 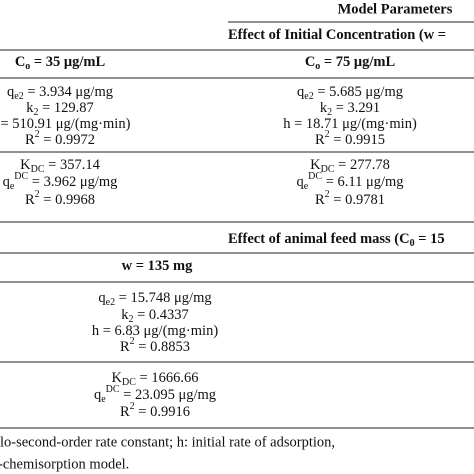 I want to click on cell-line: h = 510.91 μg/(mg·min), so click(x=65, y=124).